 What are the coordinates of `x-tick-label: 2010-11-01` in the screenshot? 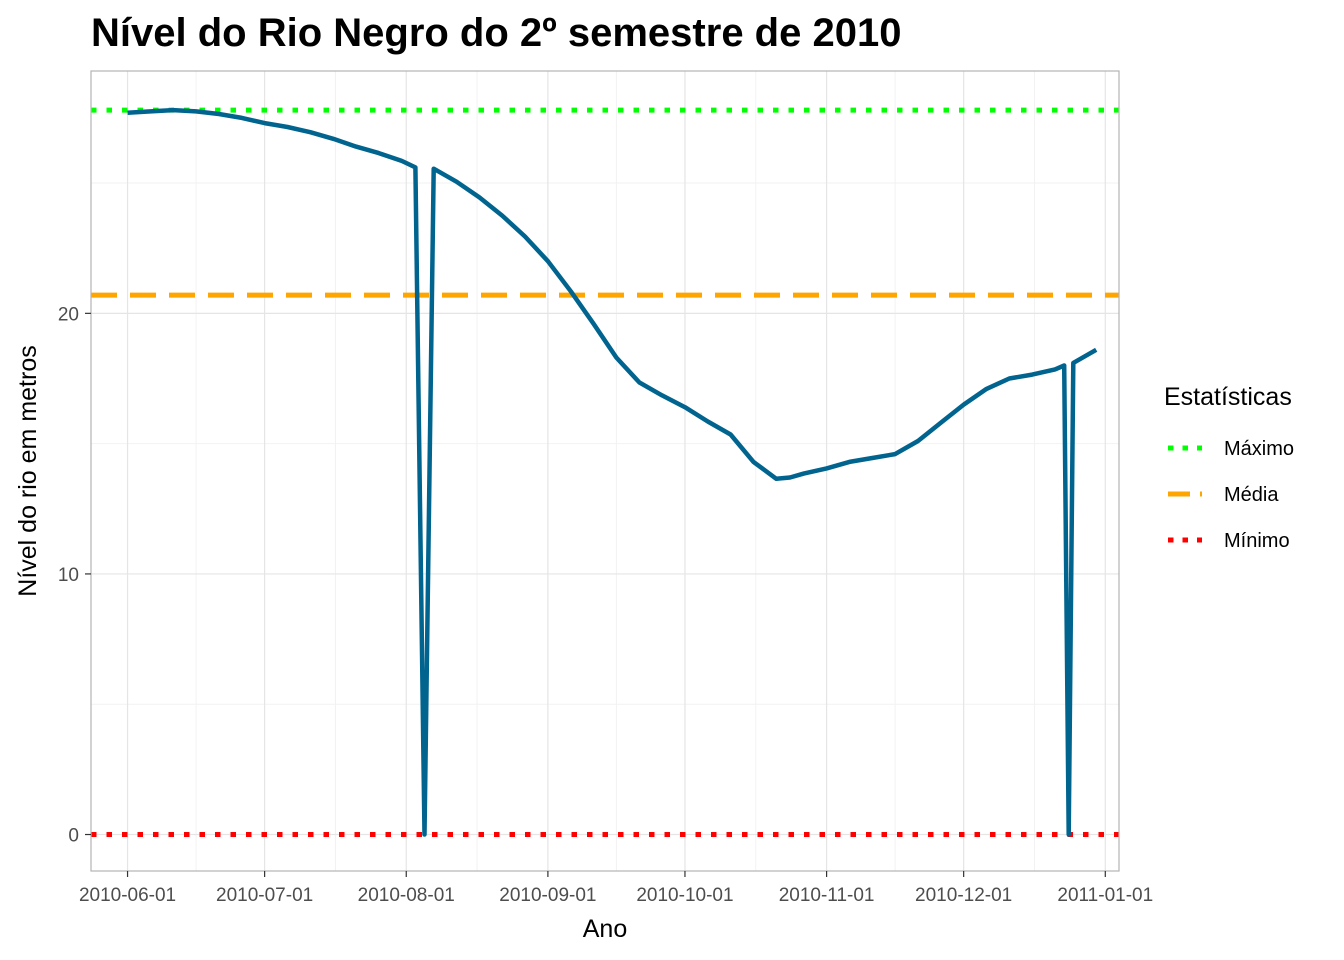 It's located at (827, 895).